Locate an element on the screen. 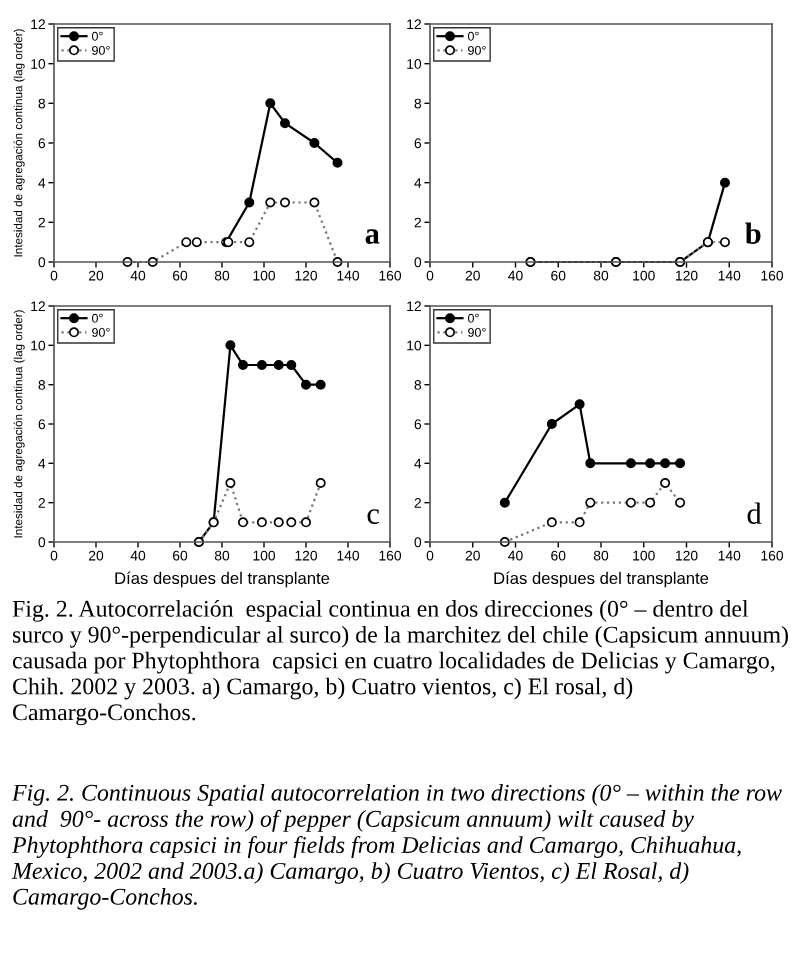 The width and height of the screenshot is (802, 974). annotation: a is located at coordinates (372, 236).